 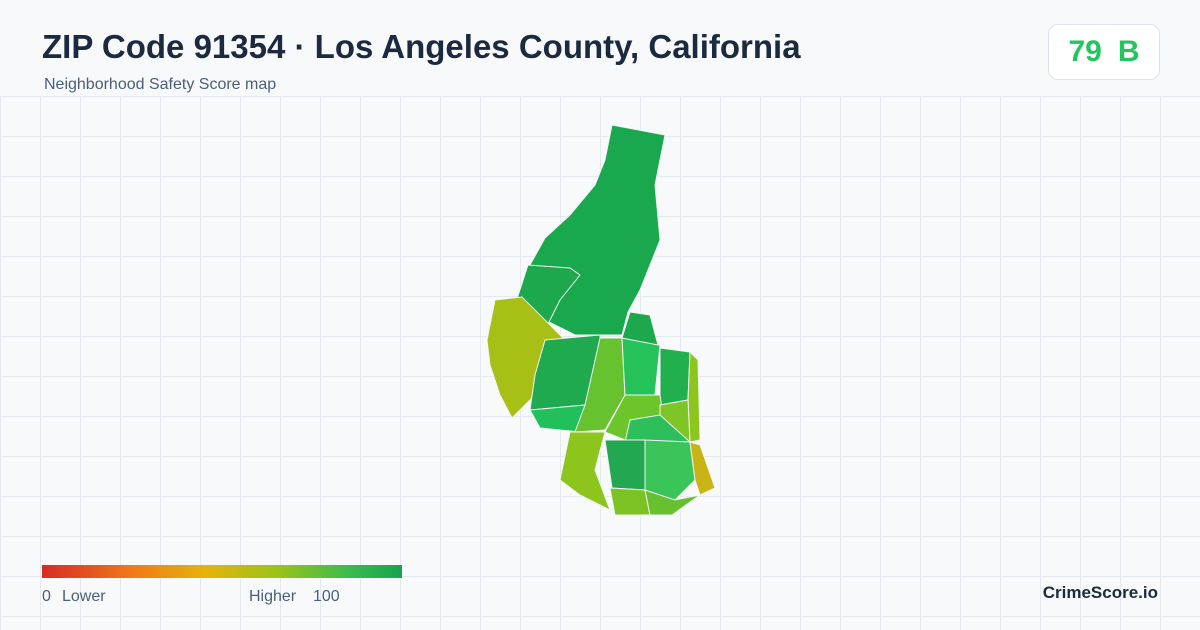 What do you see at coordinates (46, 596) in the screenshot?
I see `legend-min: 0` at bounding box center [46, 596].